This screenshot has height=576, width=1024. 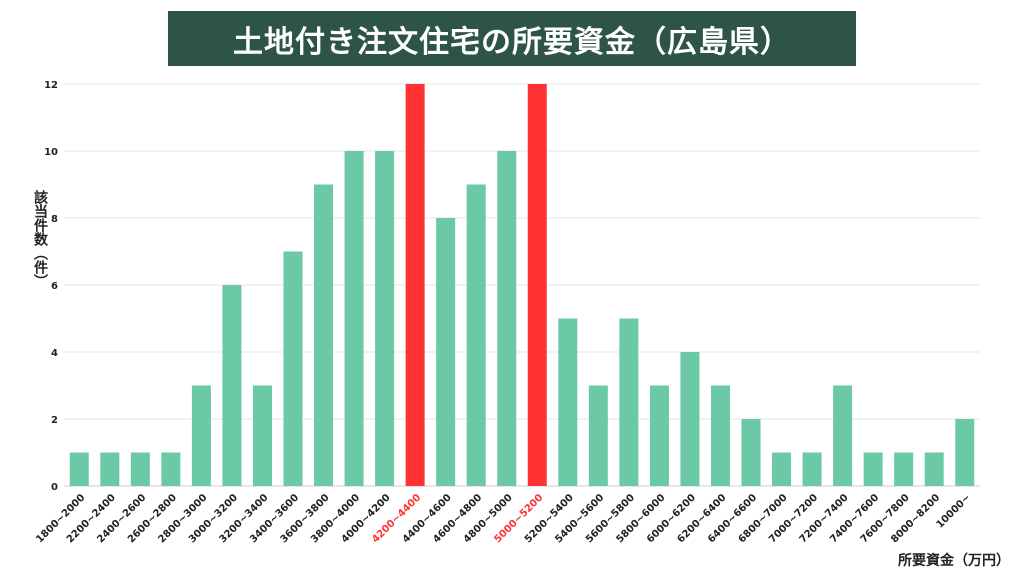 What do you see at coordinates (262, 435) in the screenshot?
I see `bar-3200~3400` at bounding box center [262, 435].